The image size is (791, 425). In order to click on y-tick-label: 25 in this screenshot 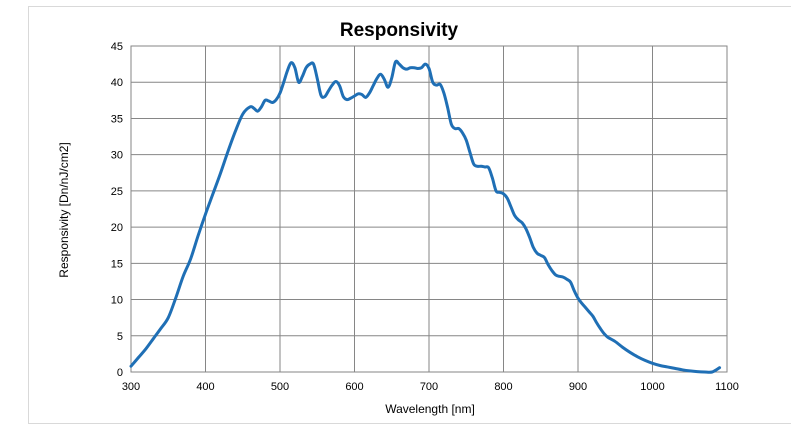, I will do `click(117, 192)`.